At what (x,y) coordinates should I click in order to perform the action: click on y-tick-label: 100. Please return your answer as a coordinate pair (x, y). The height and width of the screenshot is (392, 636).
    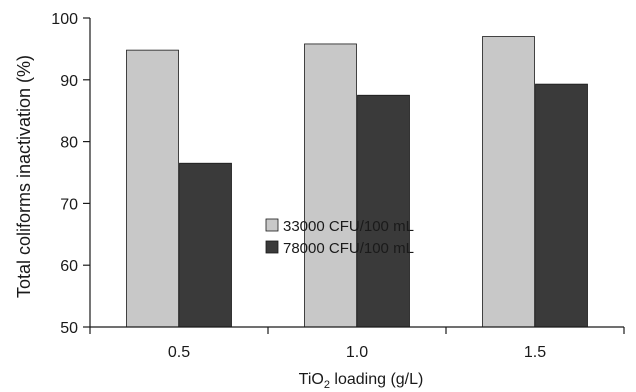
    Looking at the image, I should click on (64, 19).